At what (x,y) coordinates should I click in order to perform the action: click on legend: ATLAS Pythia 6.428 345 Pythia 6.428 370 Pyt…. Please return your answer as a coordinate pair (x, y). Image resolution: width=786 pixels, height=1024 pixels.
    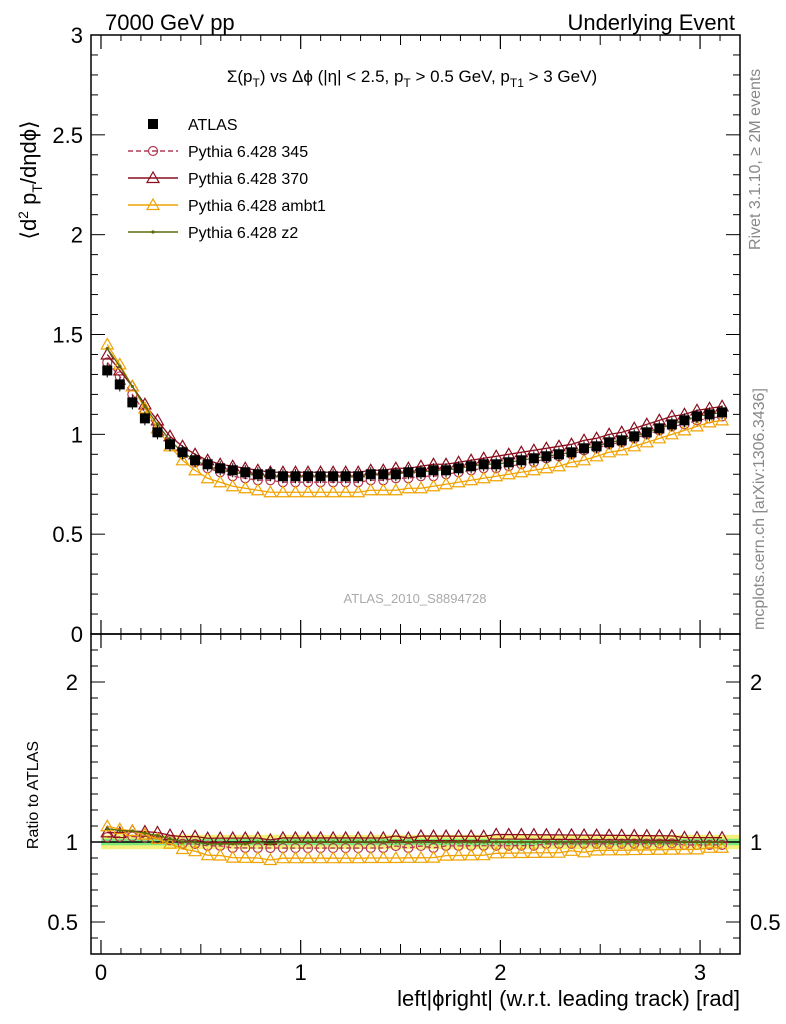
    Looking at the image, I should click on (227, 179).